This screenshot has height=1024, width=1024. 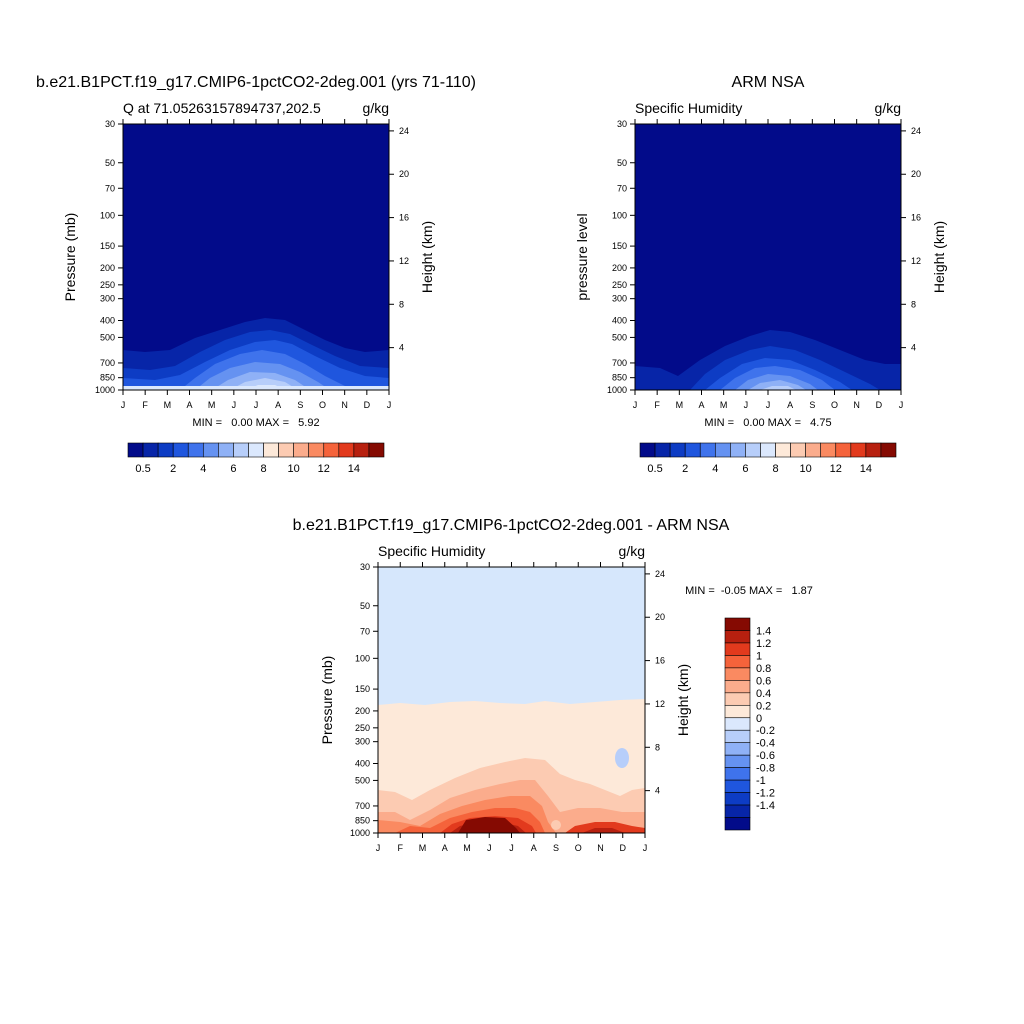 What do you see at coordinates (834, 405) in the screenshot?
I see `obs-x-tick-label: O` at bounding box center [834, 405].